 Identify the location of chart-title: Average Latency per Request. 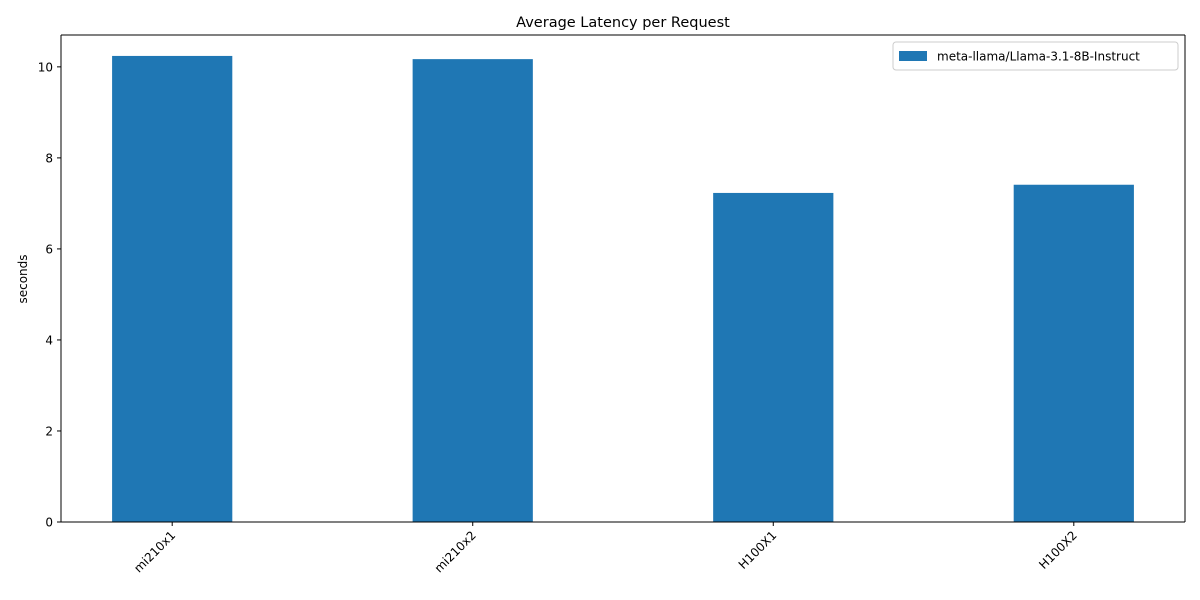
(623, 23).